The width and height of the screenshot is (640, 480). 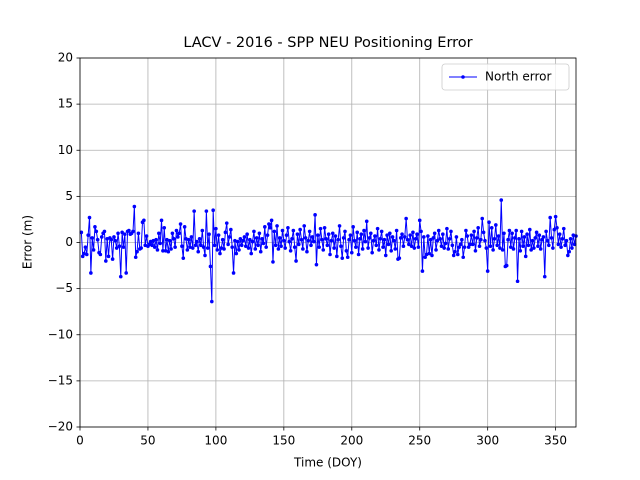 I want to click on legend-label: North error, so click(x=518, y=77).